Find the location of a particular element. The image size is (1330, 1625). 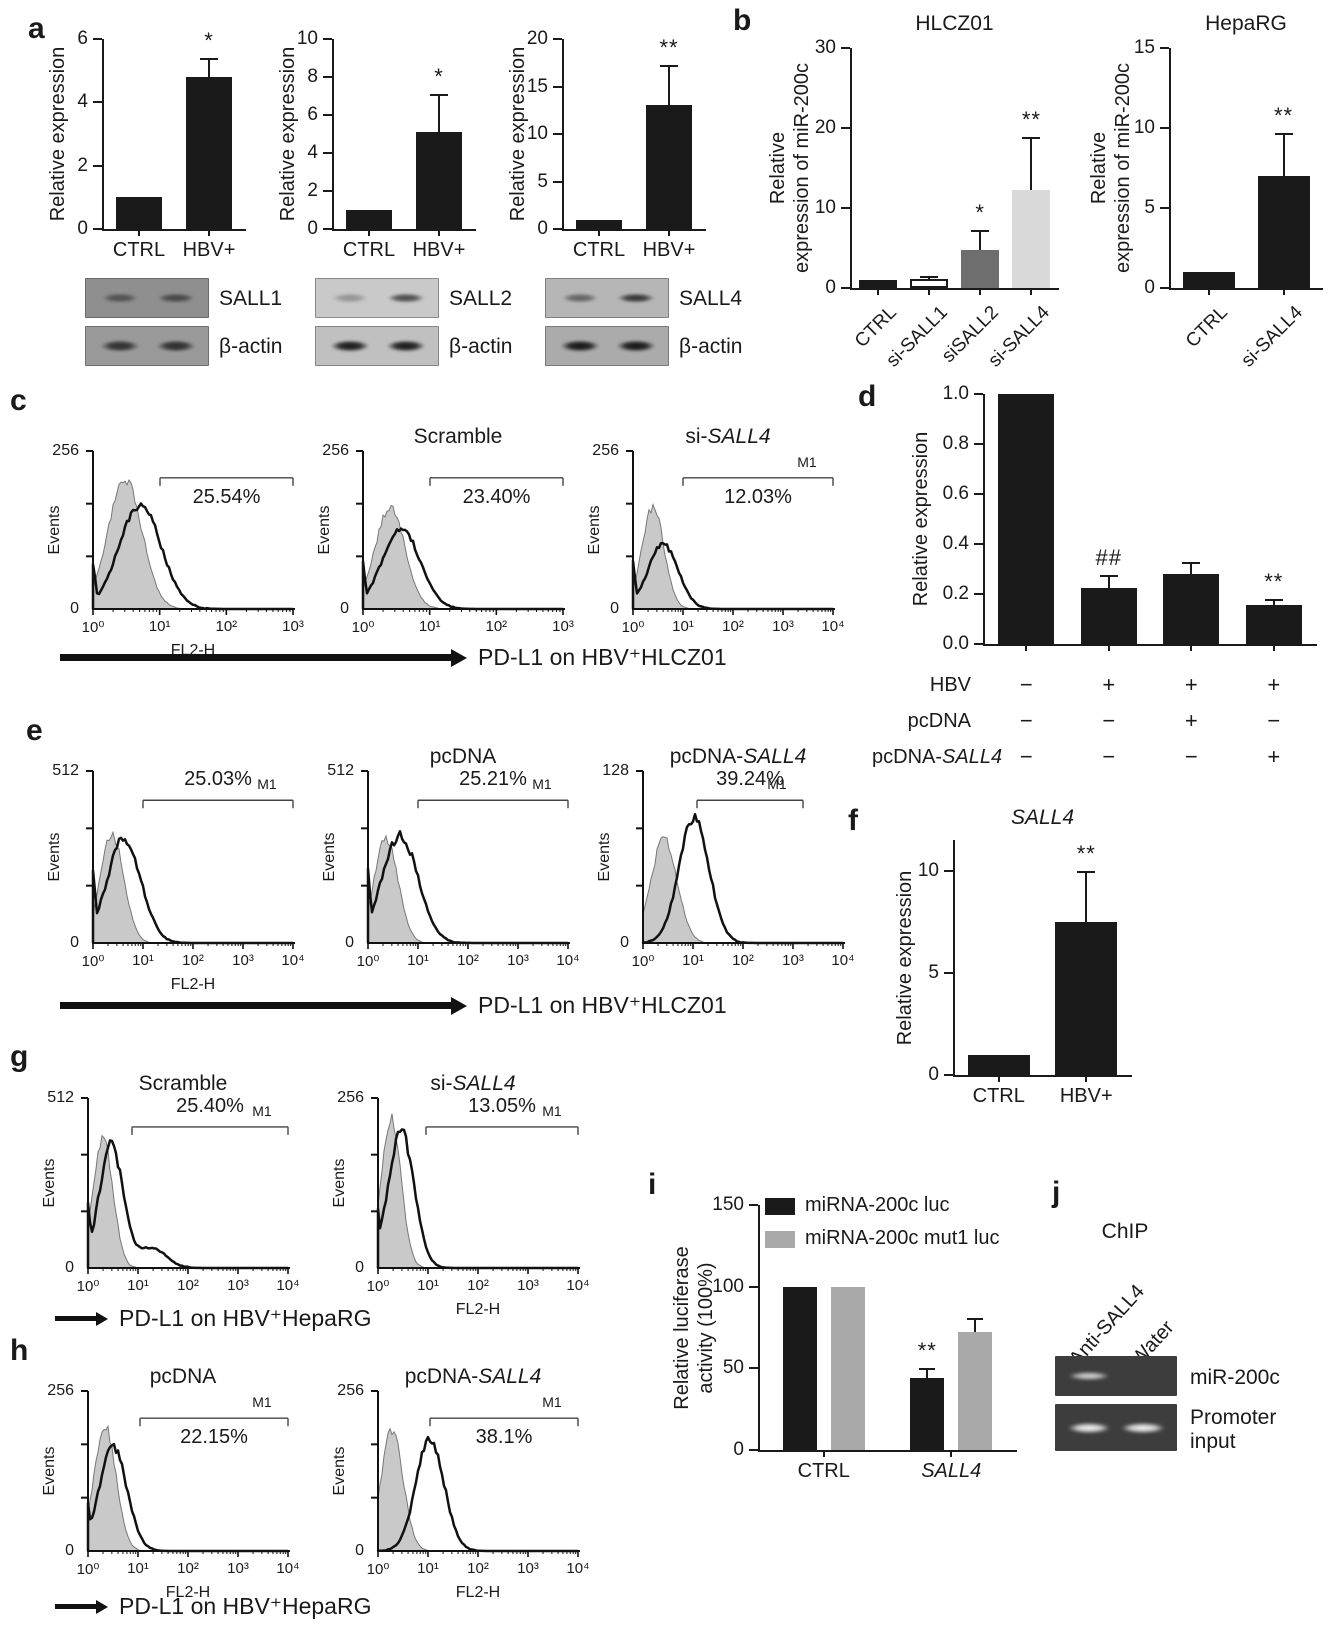

y-tick-label: 0.6 is located at coordinates (955, 493).